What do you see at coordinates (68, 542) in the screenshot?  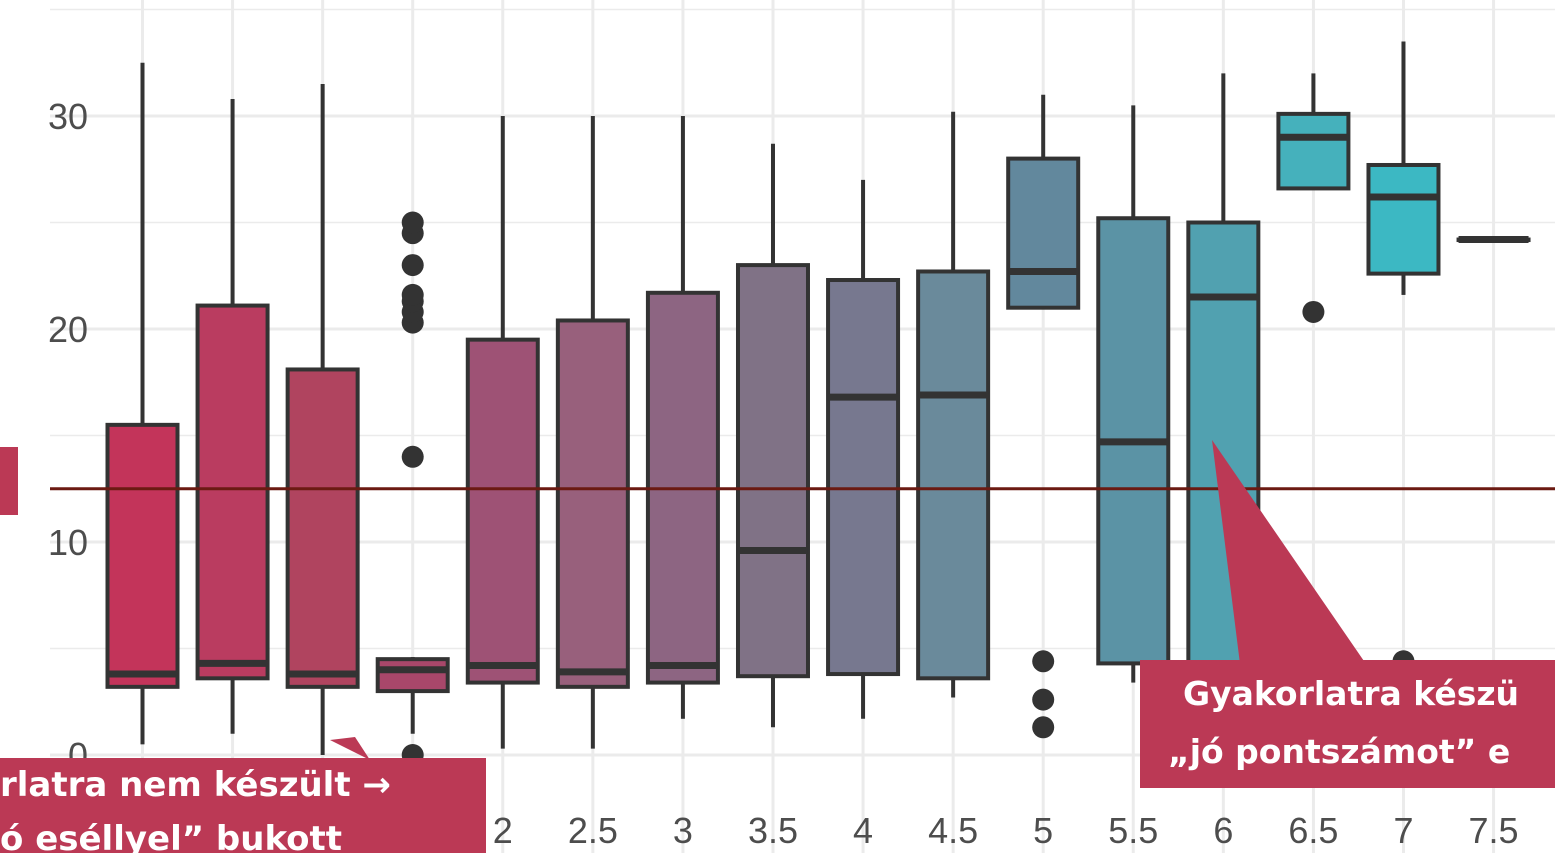 I see `y-tick-label: 10` at bounding box center [68, 542].